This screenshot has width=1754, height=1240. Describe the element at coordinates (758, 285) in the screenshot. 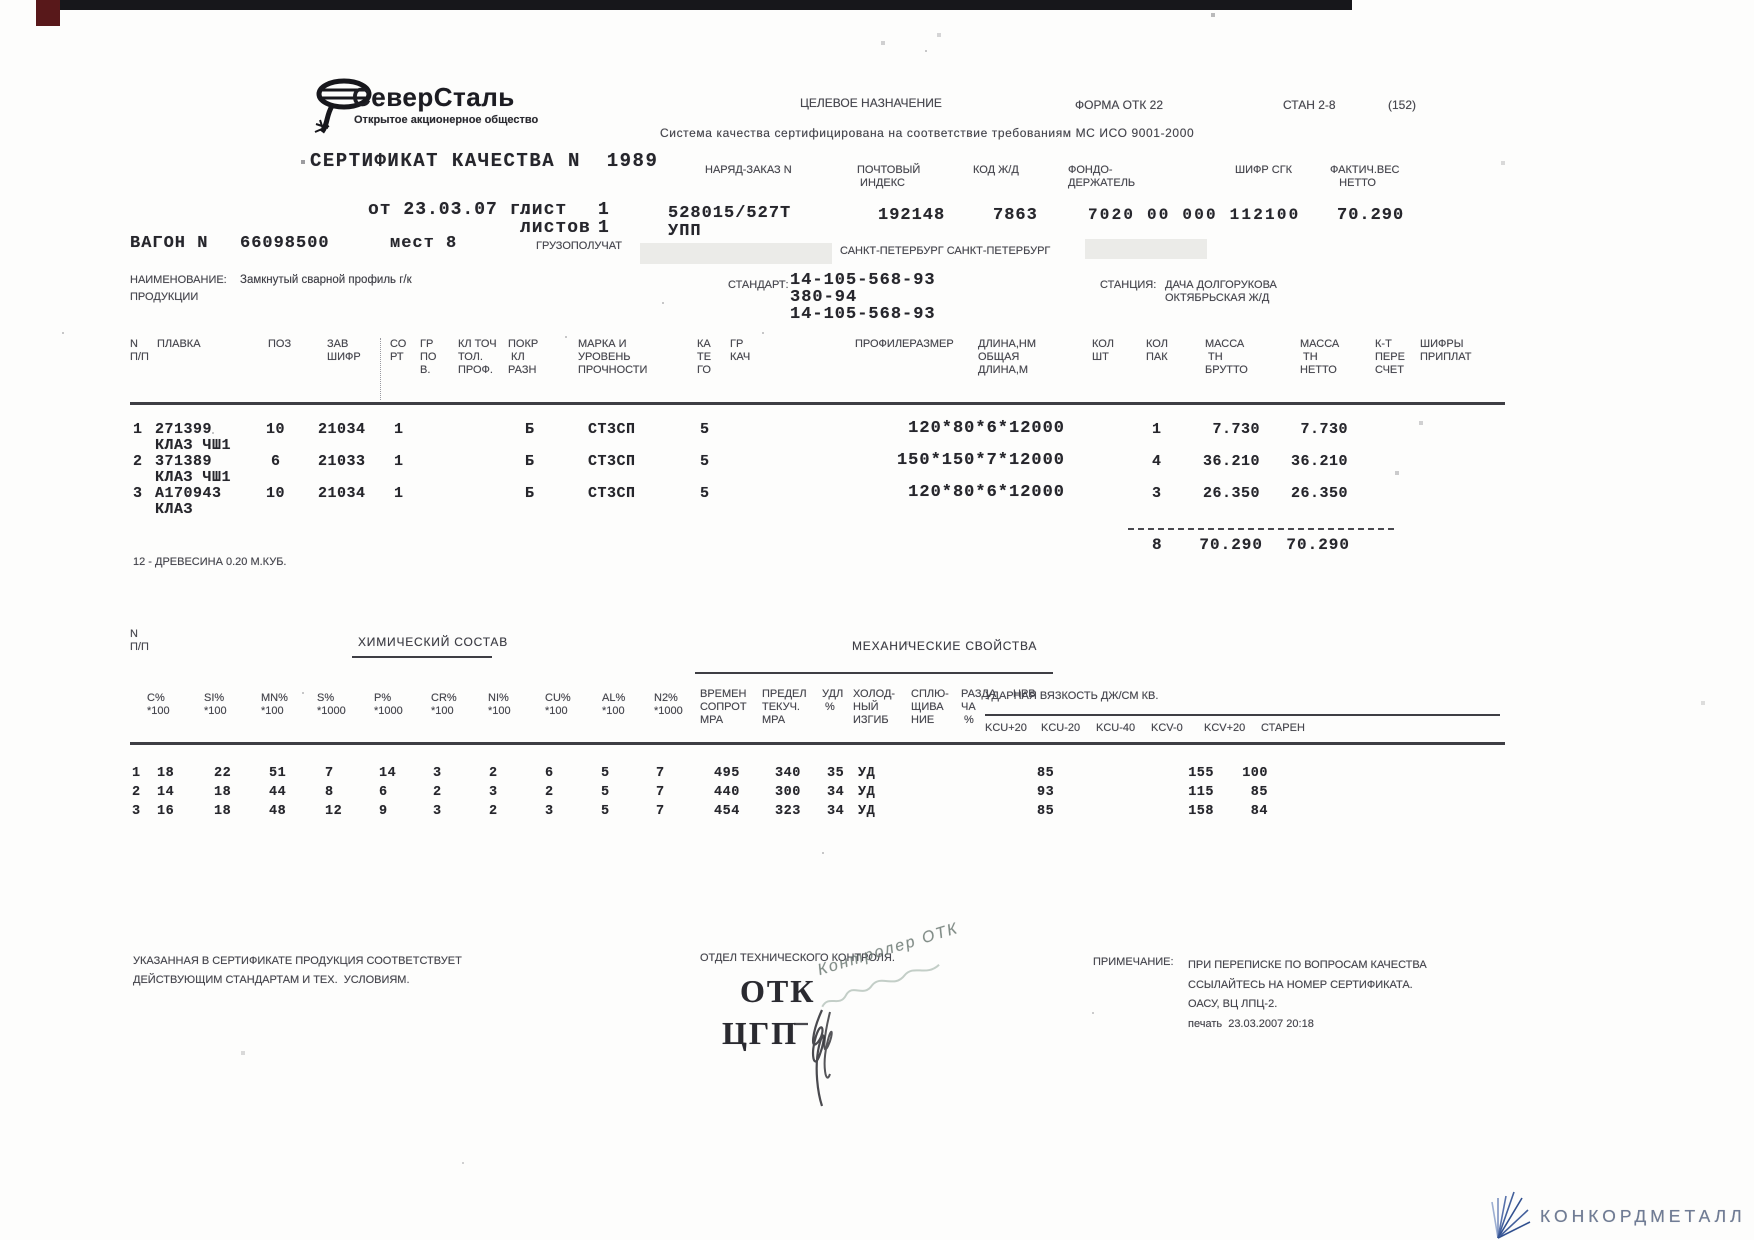

I see `standard-label: СТАНДАРТ:` at that location.